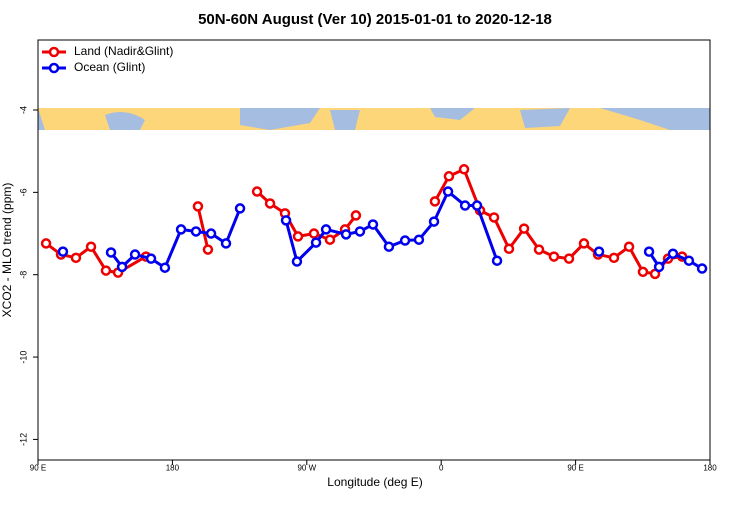  I want to click on y-tick-label: -10, so click(23, 357).